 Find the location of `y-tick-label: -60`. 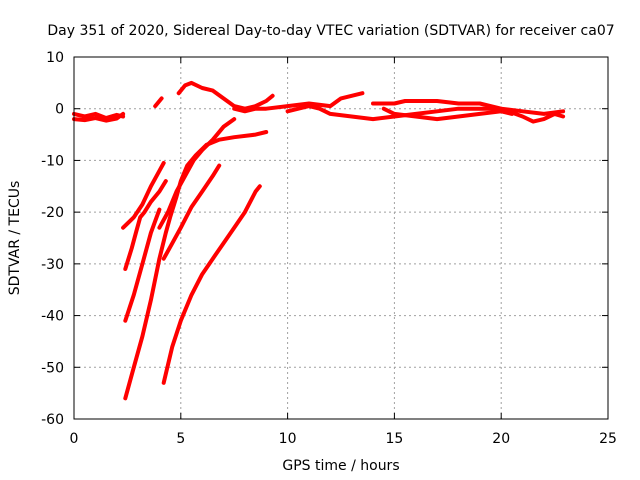

y-tick-label: -60 is located at coordinates (52, 420).